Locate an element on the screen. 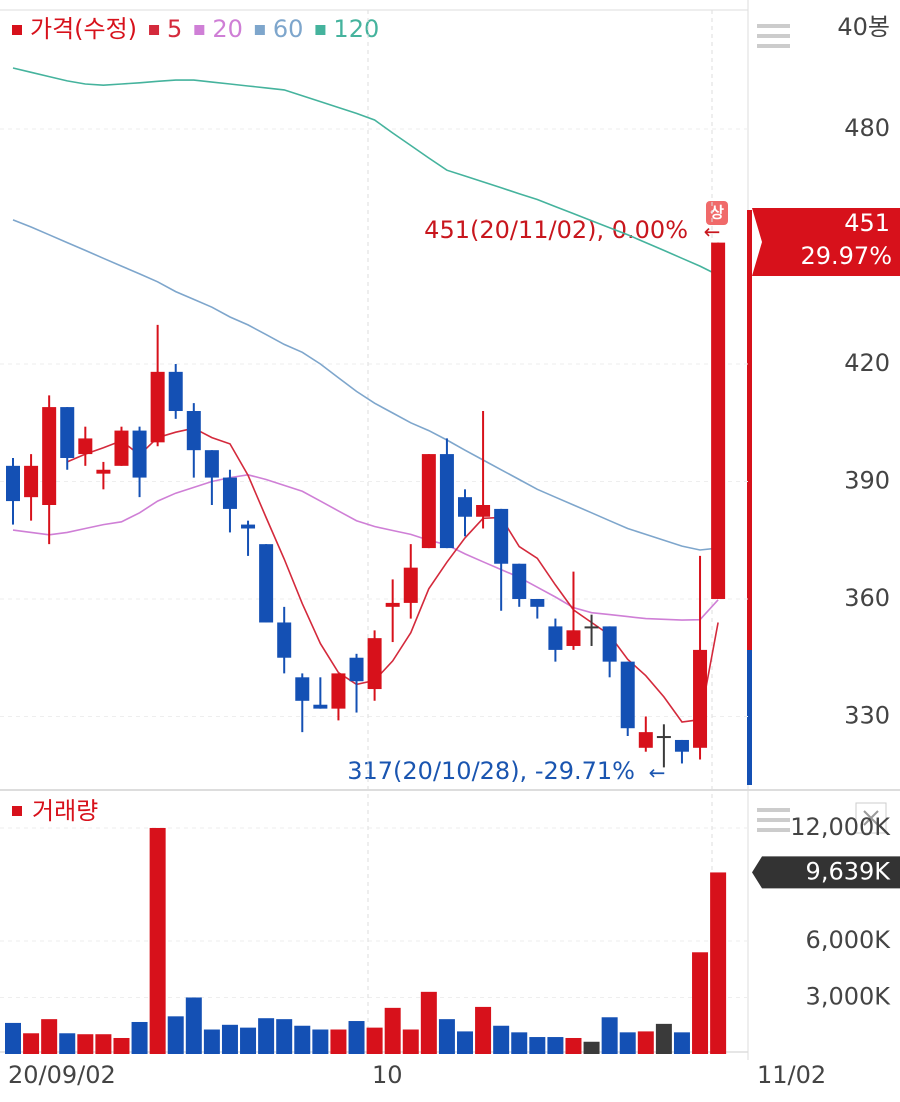 The image size is (900, 1102). legend-label: 5 is located at coordinates (174, 29).